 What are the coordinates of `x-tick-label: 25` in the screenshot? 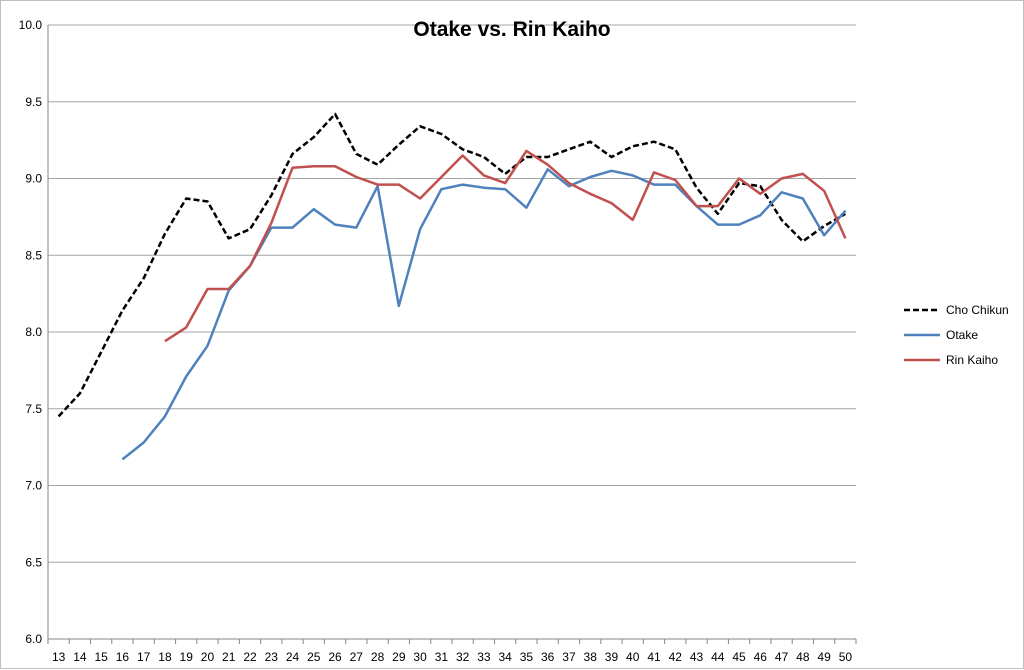 It's located at (314, 657).